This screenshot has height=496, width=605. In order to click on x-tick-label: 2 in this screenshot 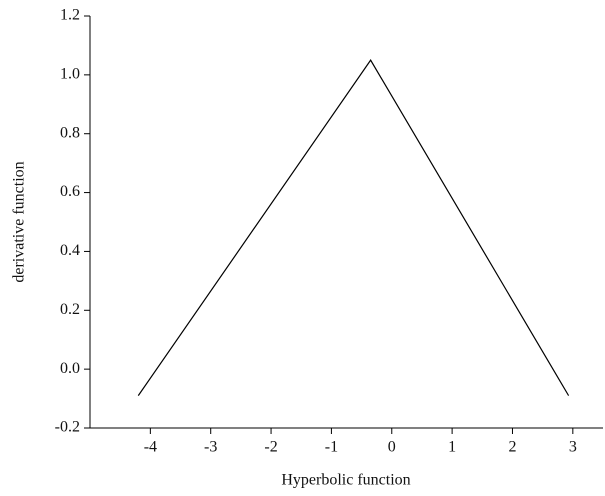, I will do `click(512, 447)`.